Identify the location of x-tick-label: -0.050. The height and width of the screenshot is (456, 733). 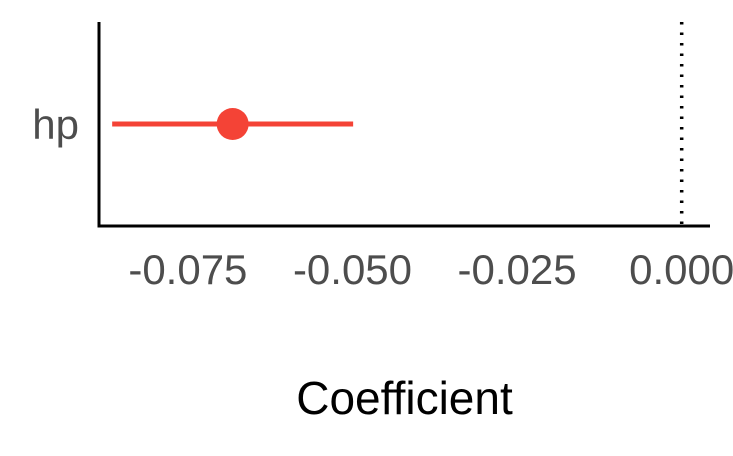
(352, 269).